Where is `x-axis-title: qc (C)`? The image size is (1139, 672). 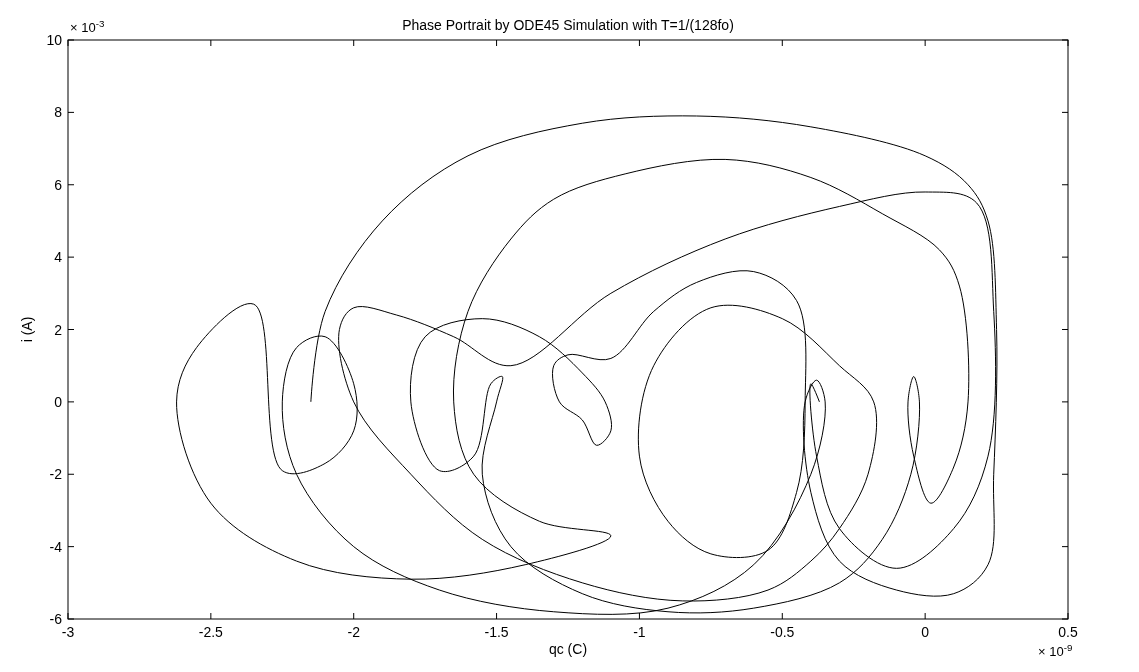
x-axis-title: qc (C) is located at coordinates (568, 649).